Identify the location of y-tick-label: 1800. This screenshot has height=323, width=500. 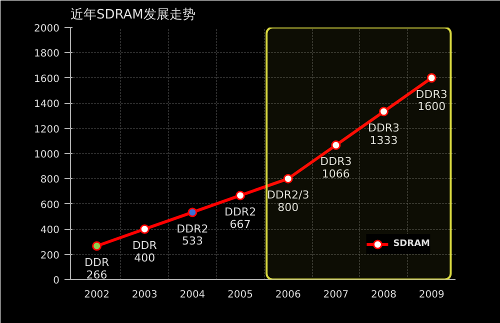
(47, 54).